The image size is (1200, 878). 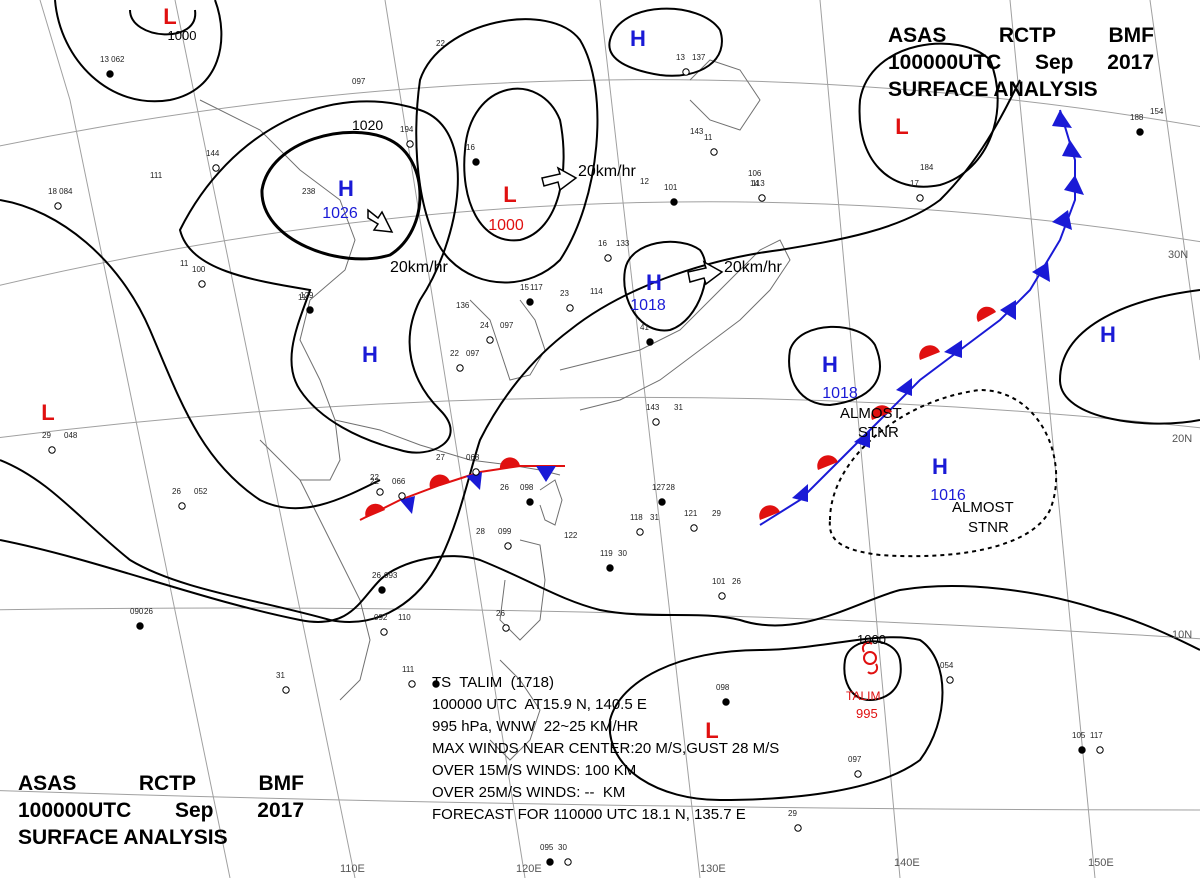 What do you see at coordinates (529, 869) in the screenshot?
I see `lon-label-120e: 120E` at bounding box center [529, 869].